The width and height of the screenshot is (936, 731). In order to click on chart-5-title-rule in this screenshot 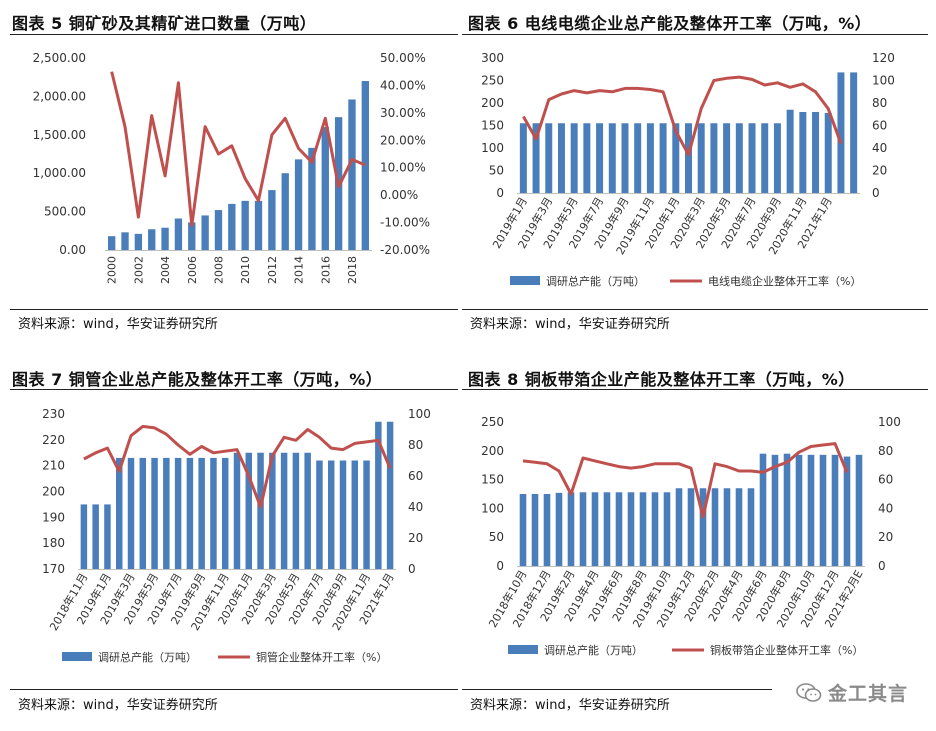, I will do `click(234, 34)`.